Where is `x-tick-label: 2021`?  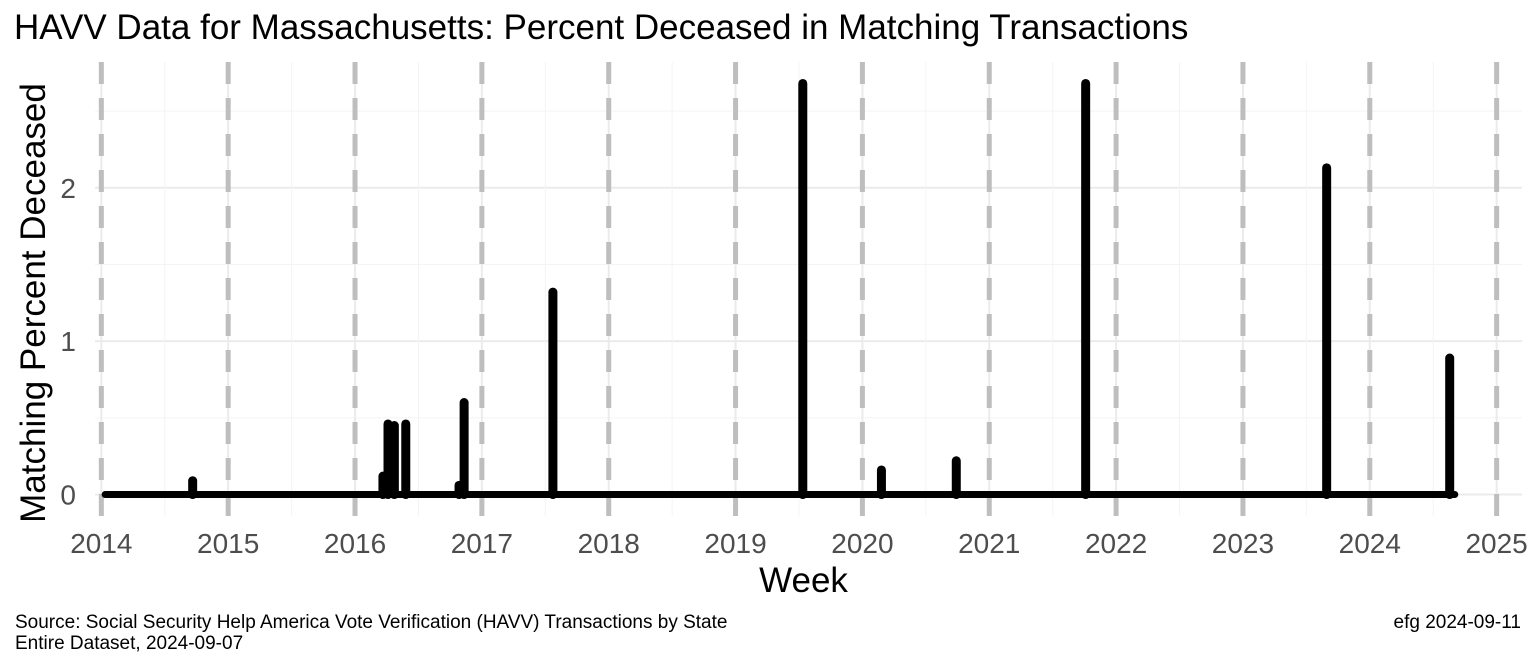
x-tick-label: 2021 is located at coordinates (989, 543).